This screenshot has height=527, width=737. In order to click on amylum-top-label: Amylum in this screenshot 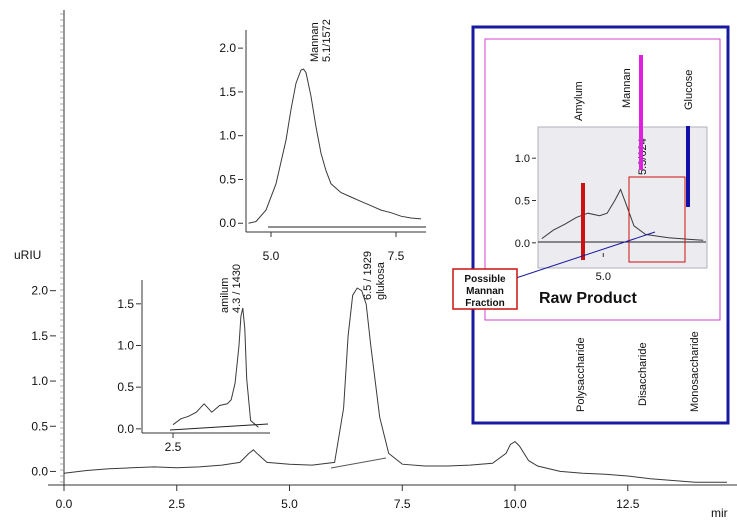, I will do `click(579, 101)`.